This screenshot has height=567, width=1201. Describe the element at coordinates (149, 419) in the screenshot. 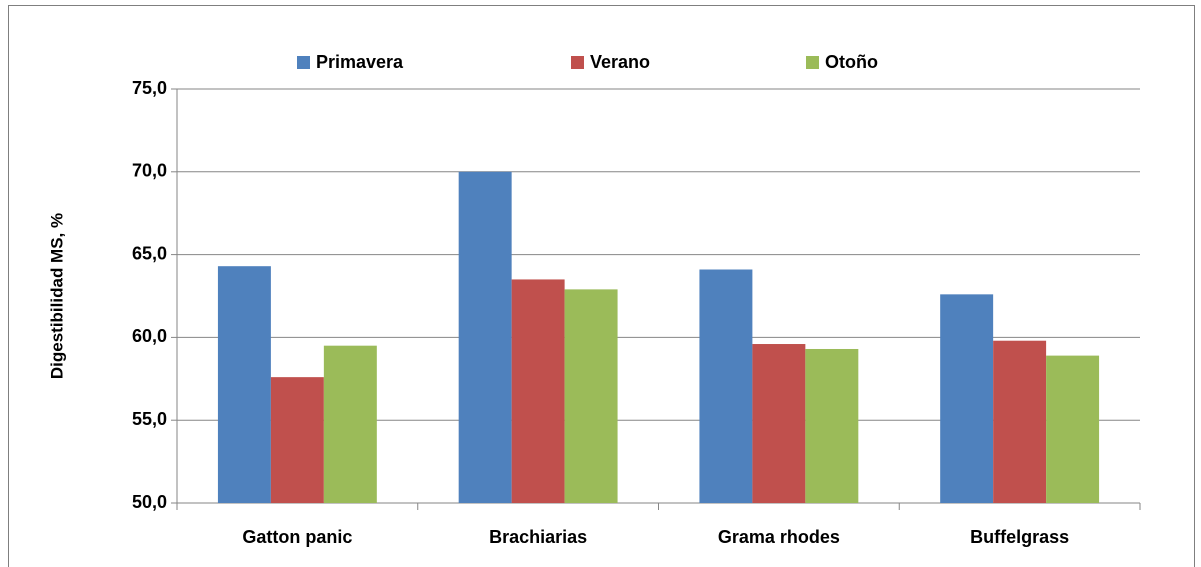

I see `y-tick-label: 55,0` at that location.